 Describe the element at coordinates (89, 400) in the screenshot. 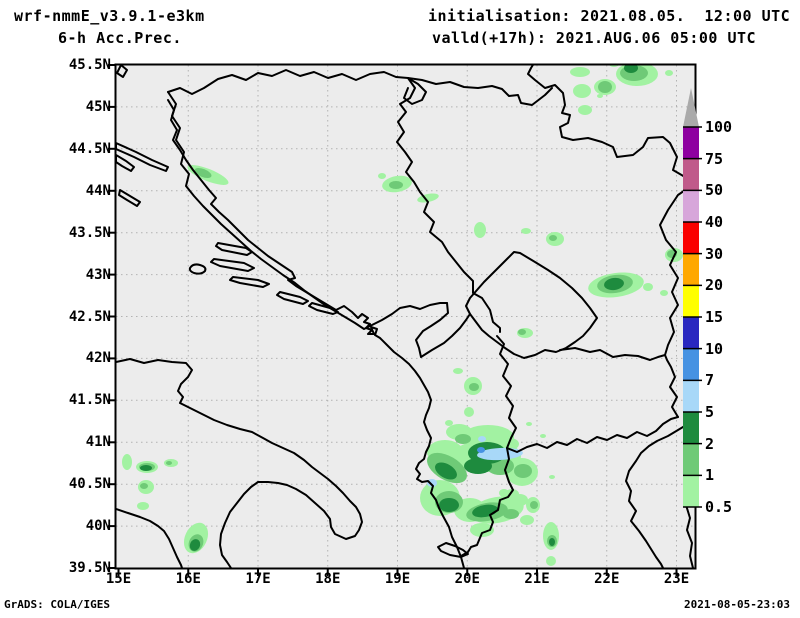

I see `lat-label: 41.5N` at that location.